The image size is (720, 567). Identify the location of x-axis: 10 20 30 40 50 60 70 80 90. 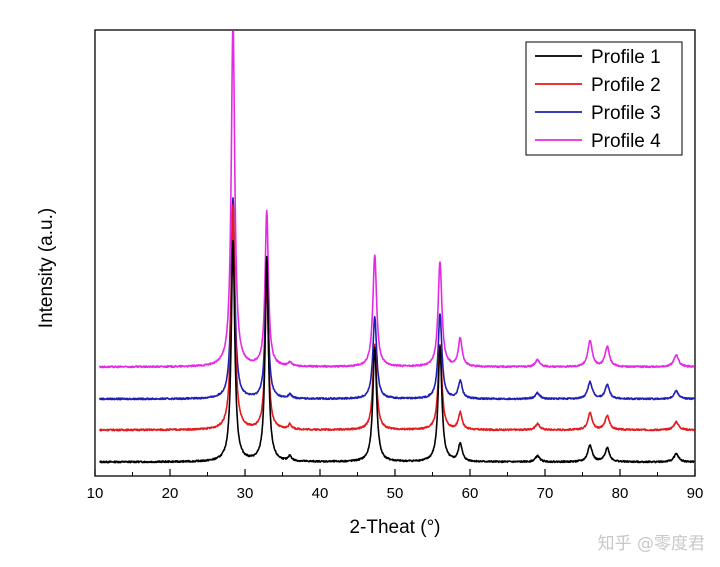
(395, 485).